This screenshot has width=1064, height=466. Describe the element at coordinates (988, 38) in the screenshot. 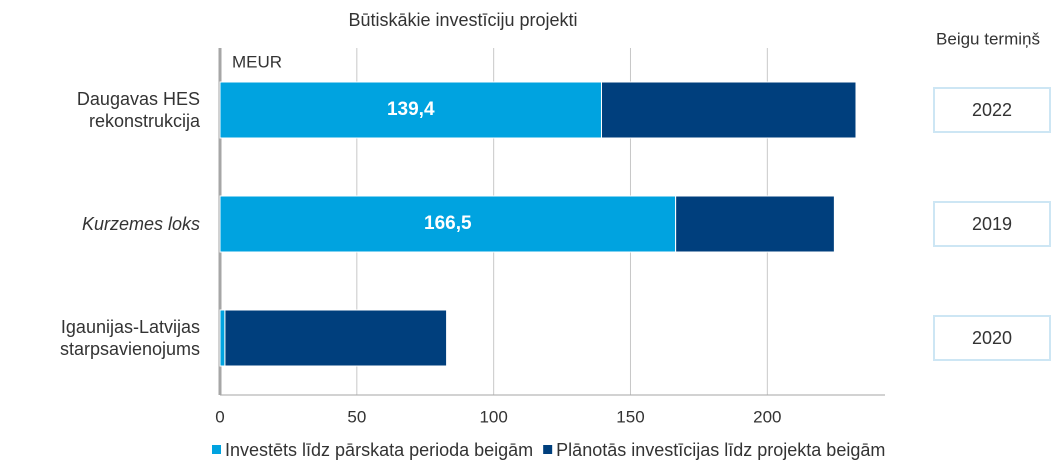

I see `side-title: Beigu termiņš` at that location.